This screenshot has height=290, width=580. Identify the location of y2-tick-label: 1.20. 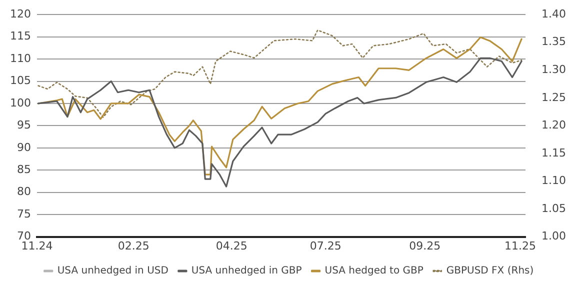
(554, 125).